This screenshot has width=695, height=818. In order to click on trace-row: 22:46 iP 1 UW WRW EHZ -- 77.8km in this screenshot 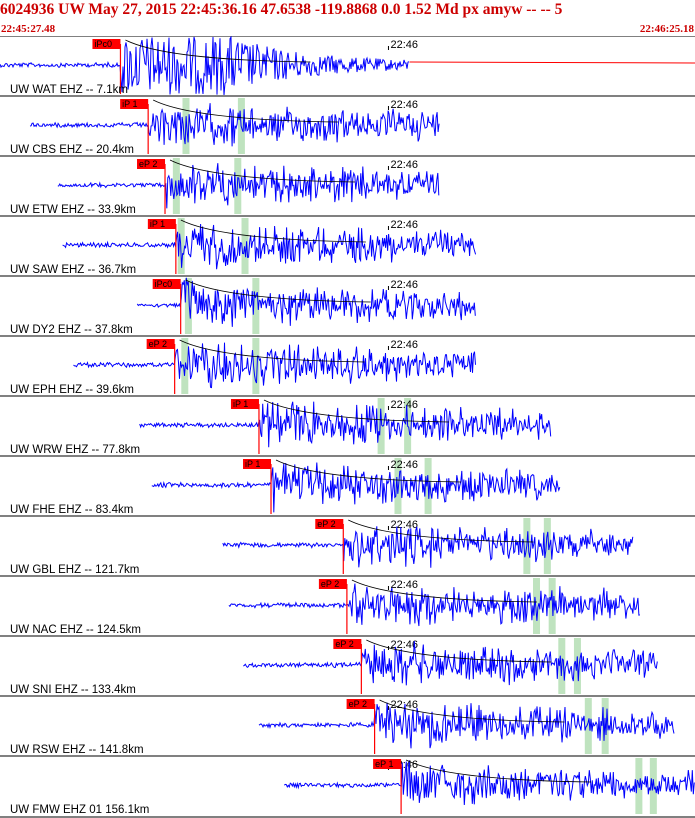, I will do `click(347, 425)`.